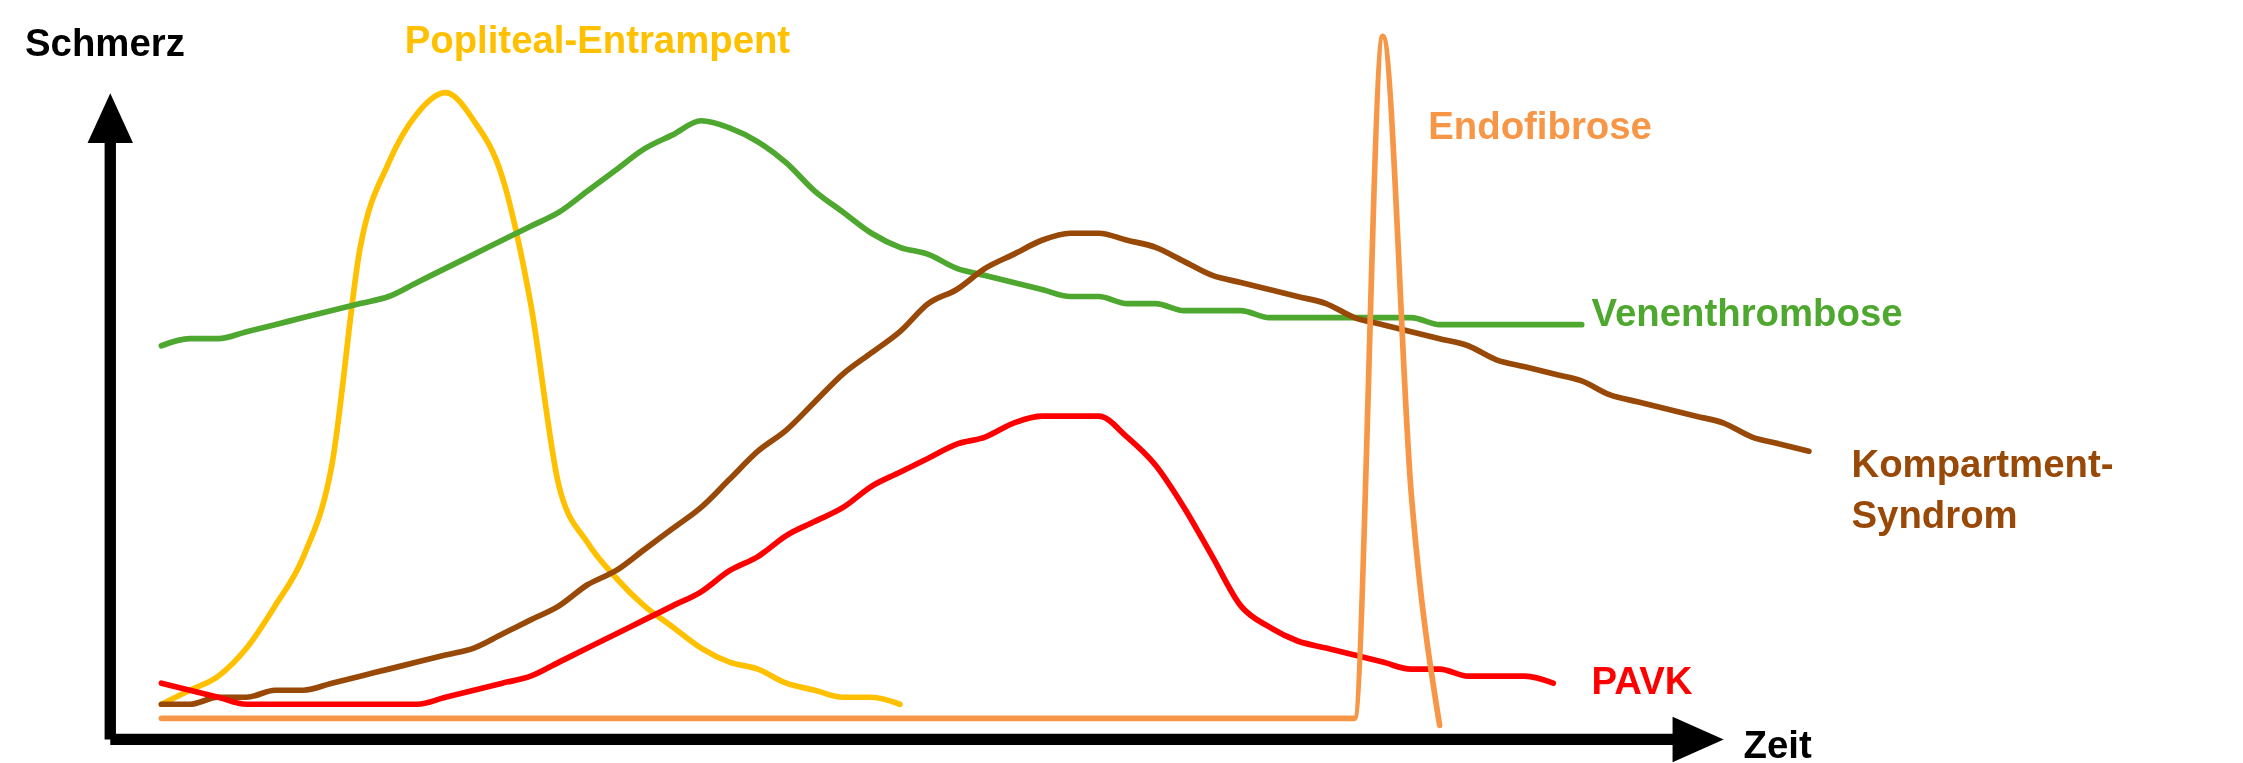  What do you see at coordinates (1642, 680) in the screenshot?
I see `series-label: PAVK` at bounding box center [1642, 680].